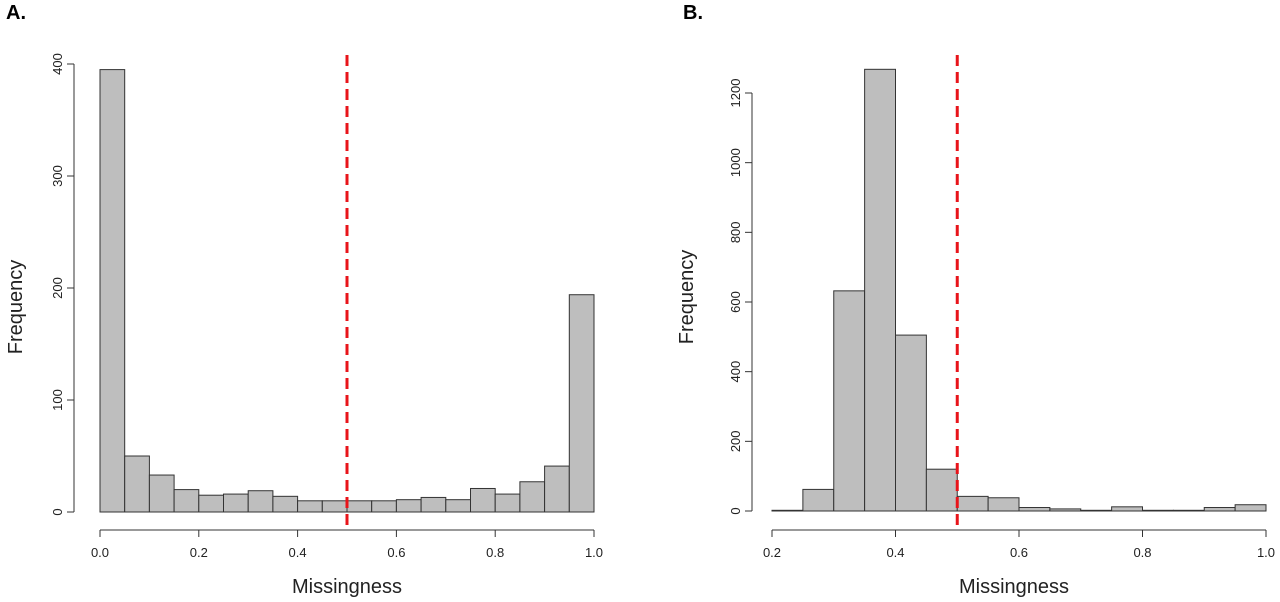  I want to click on y-tick-label: 100, so click(57, 400).